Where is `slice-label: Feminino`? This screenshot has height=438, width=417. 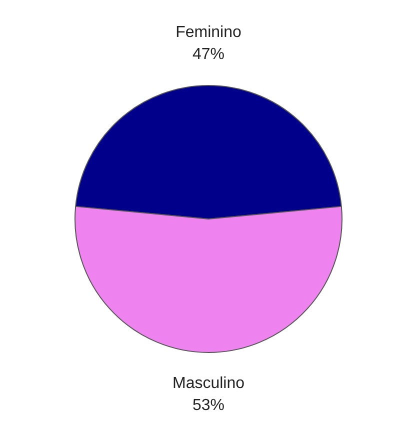 slice-label: Feminino is located at coordinates (209, 32).